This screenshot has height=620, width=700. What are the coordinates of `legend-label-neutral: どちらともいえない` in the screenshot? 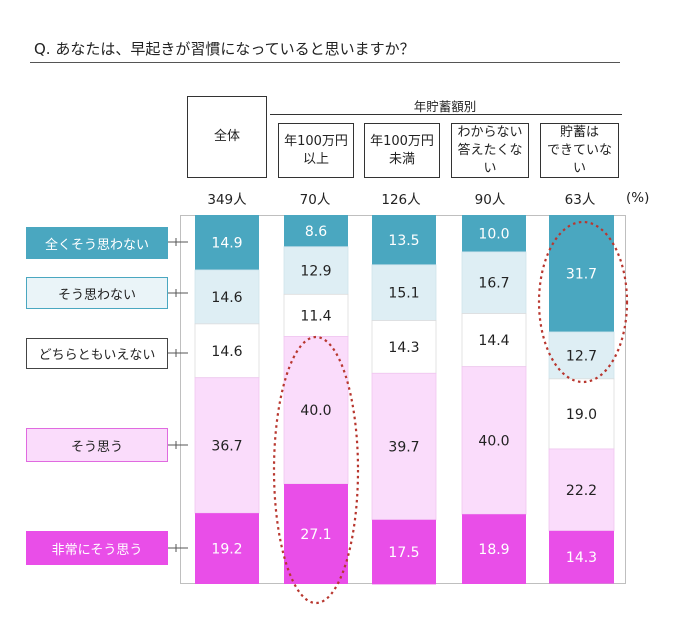 It's located at (97, 355).